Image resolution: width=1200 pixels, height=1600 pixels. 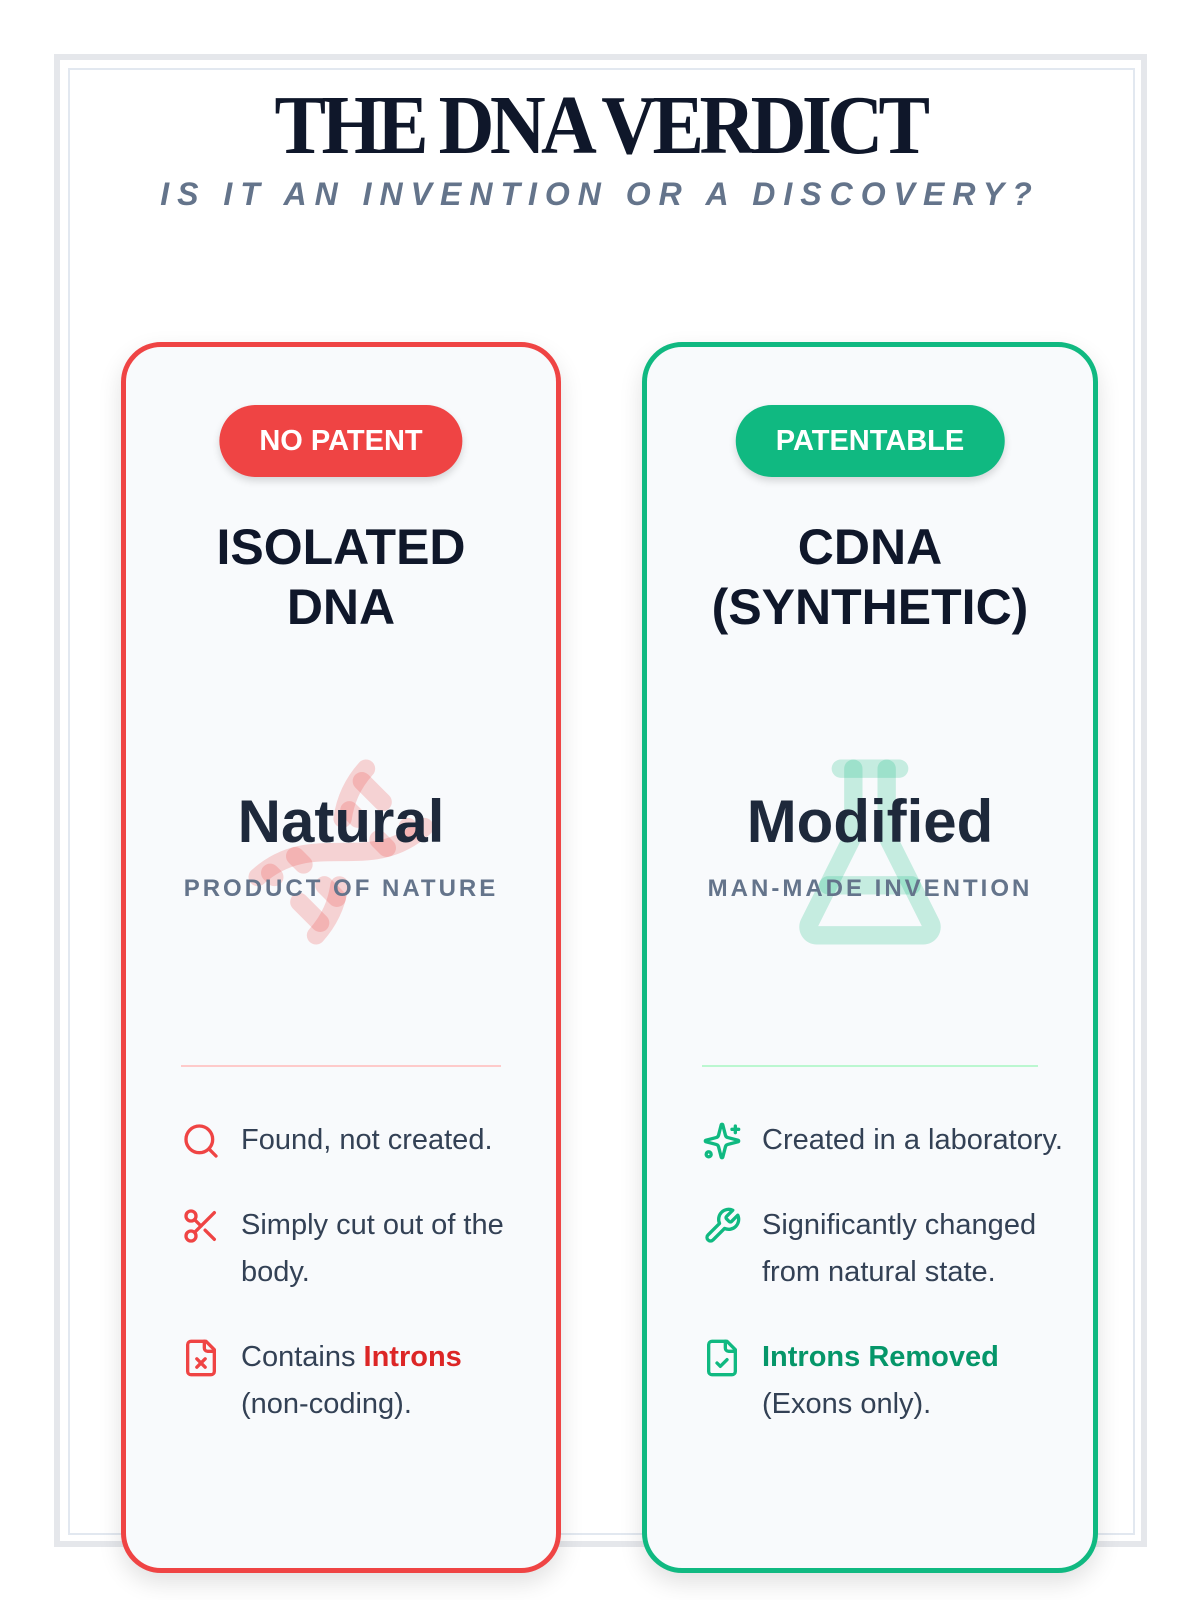 What do you see at coordinates (847, 1404) in the screenshot?
I see `item-suffix: (Exons only).` at bounding box center [847, 1404].